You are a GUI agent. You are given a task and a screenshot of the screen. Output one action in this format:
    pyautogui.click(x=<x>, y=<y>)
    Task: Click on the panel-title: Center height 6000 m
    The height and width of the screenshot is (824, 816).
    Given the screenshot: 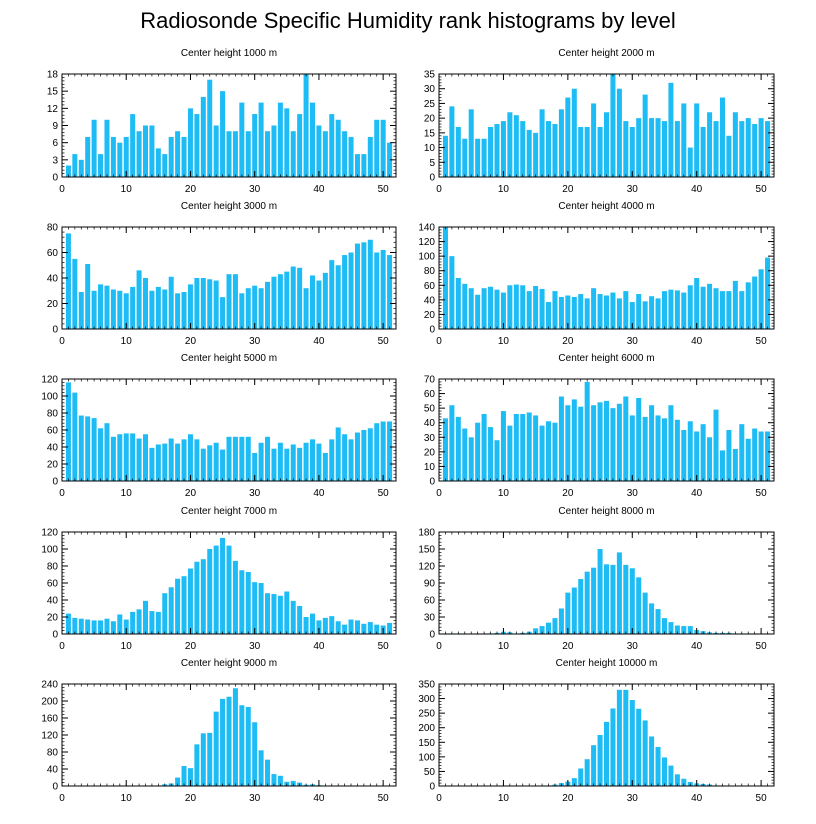 What is the action you would take?
    pyautogui.click(x=606, y=358)
    